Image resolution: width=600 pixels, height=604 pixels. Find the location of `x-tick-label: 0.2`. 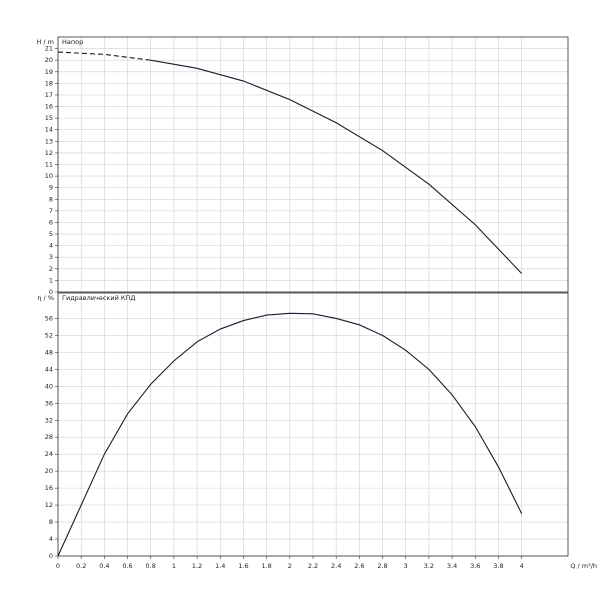

x-tick-label: 0.2 is located at coordinates (81, 566).